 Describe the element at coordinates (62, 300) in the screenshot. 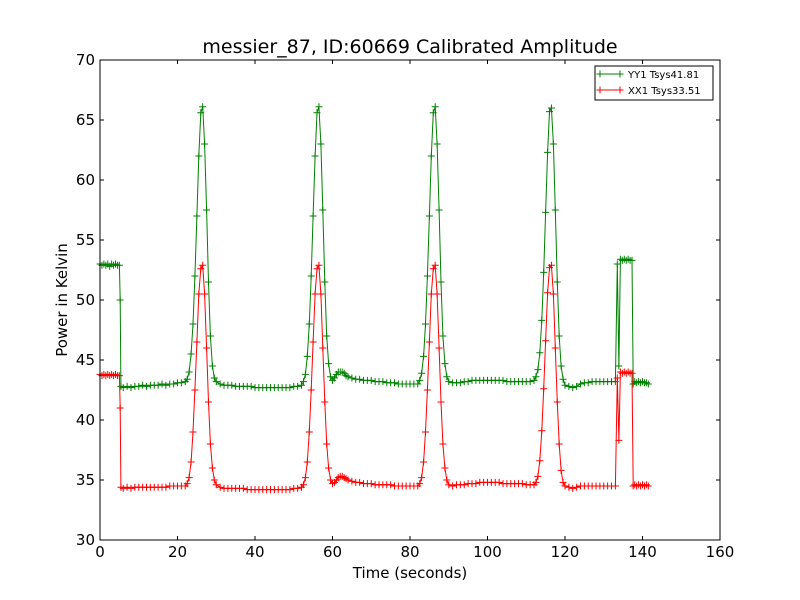

I see `y-axis-label: Power in Kelvin` at that location.